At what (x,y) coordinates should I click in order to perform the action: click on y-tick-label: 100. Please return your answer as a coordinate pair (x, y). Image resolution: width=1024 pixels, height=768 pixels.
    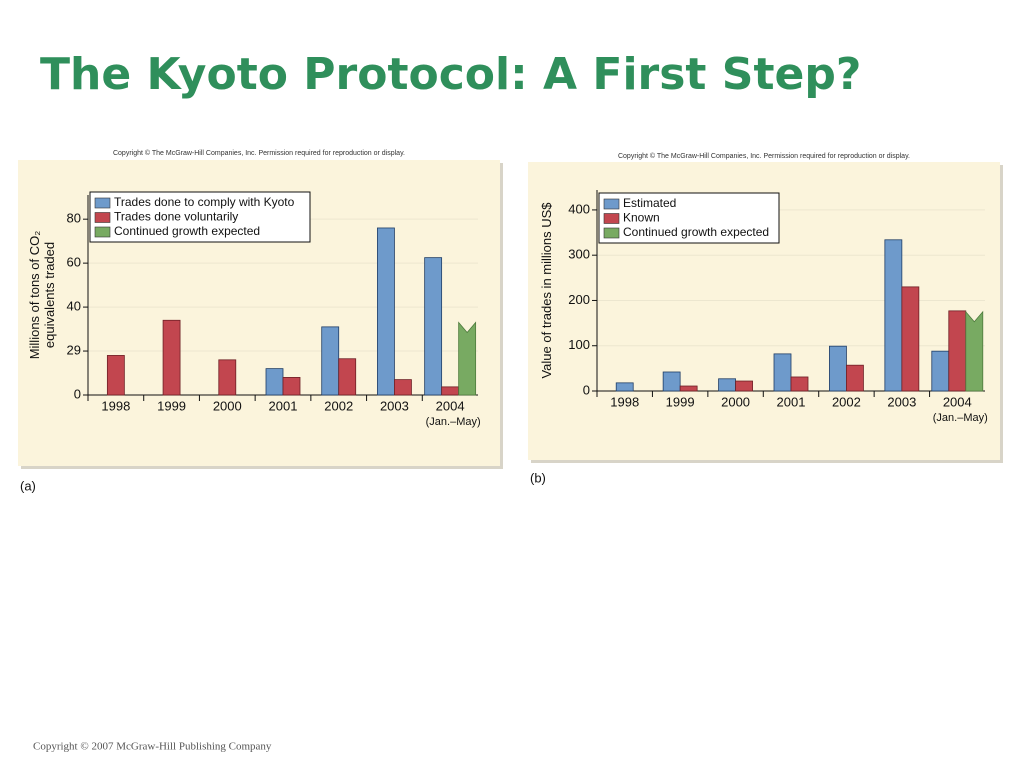
    Looking at the image, I should click on (579, 344).